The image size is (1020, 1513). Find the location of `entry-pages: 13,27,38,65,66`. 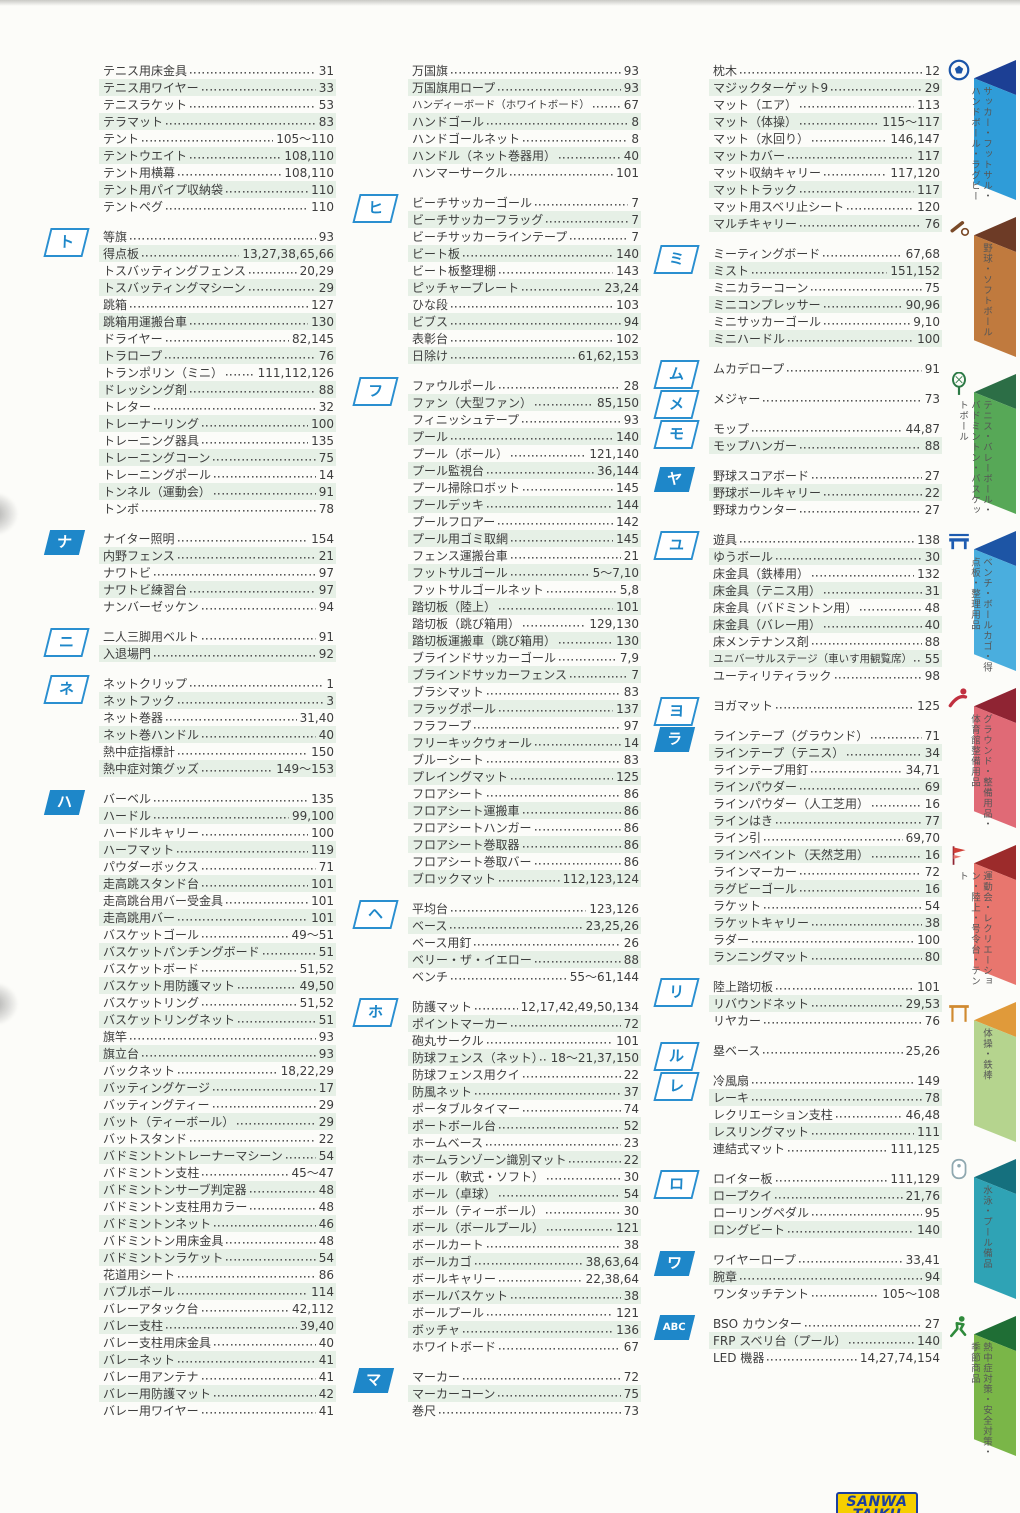

entry-pages: 13,27,38,65,66 is located at coordinates (288, 253).